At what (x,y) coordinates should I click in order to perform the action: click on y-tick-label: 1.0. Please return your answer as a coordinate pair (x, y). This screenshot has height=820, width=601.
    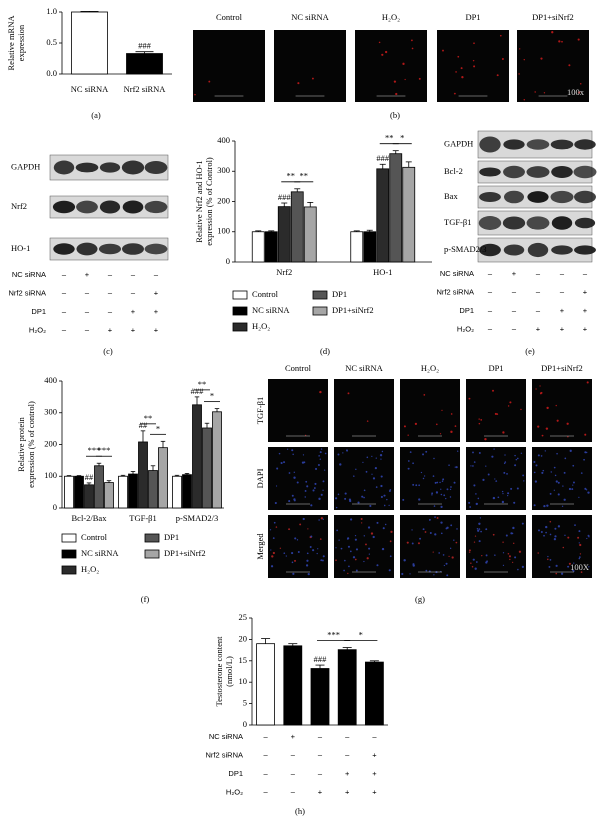
    Looking at the image, I should click on (51, 11).